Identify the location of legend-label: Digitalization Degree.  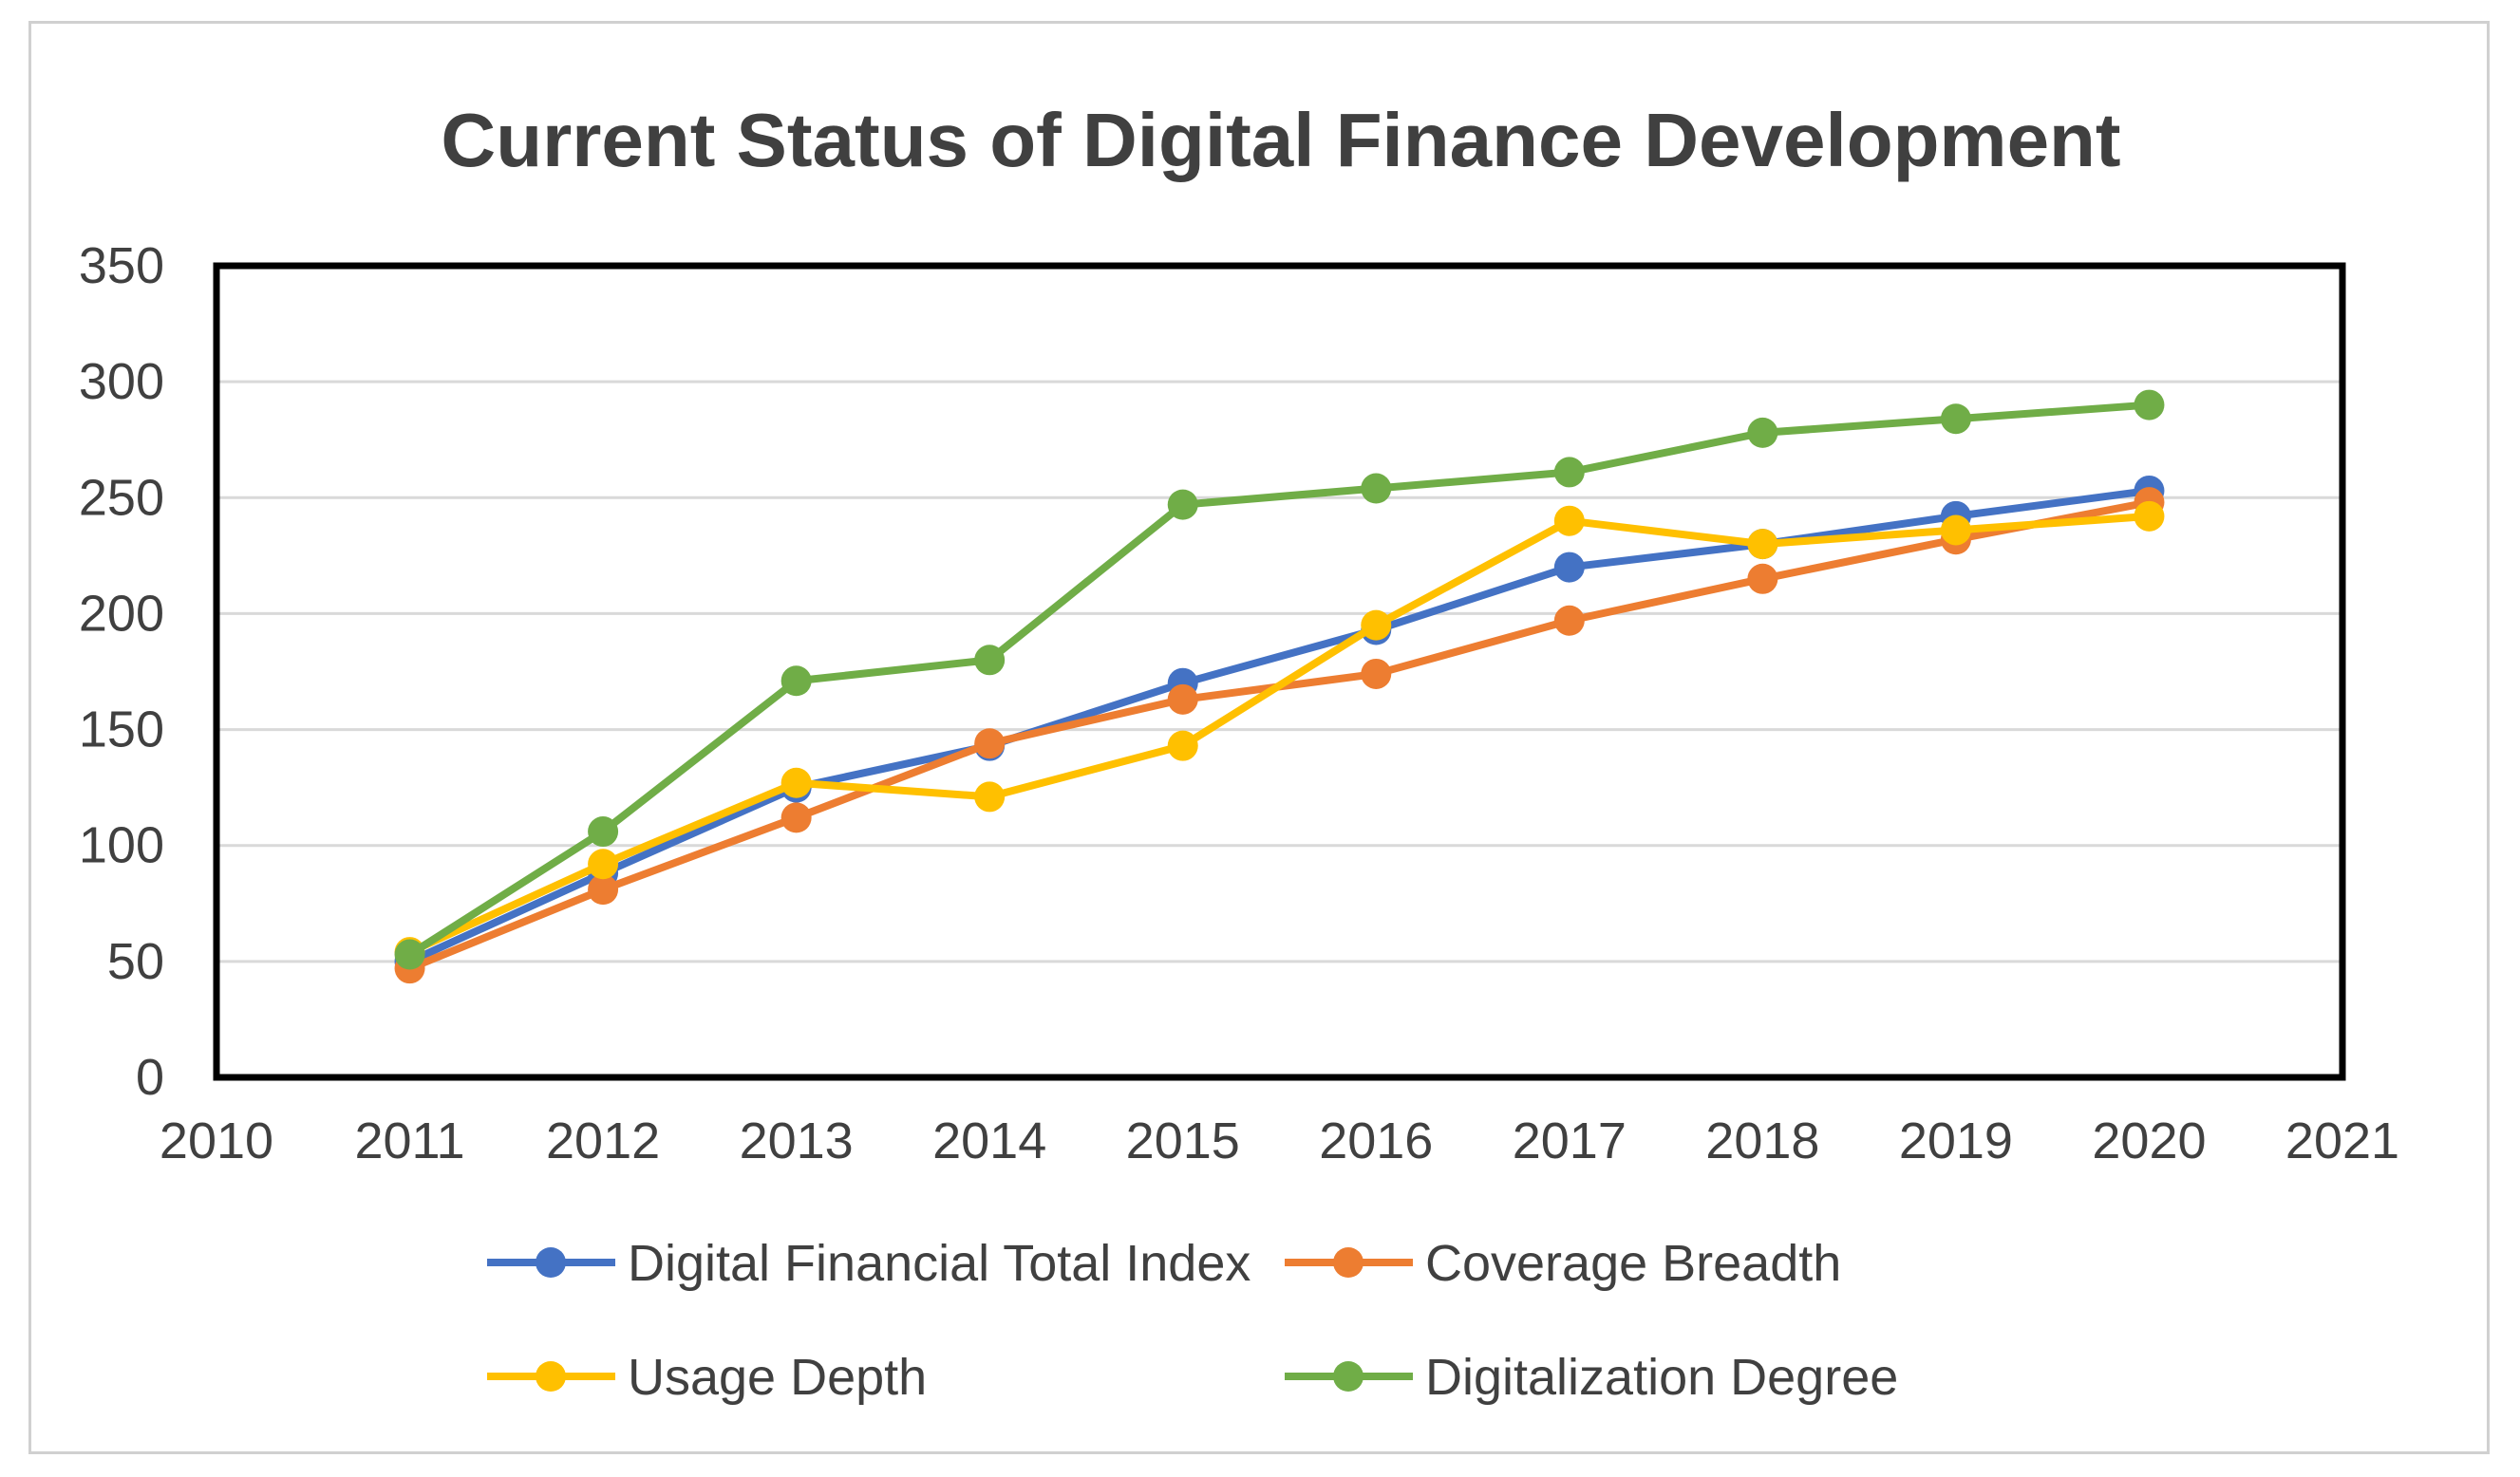
(1661, 1378).